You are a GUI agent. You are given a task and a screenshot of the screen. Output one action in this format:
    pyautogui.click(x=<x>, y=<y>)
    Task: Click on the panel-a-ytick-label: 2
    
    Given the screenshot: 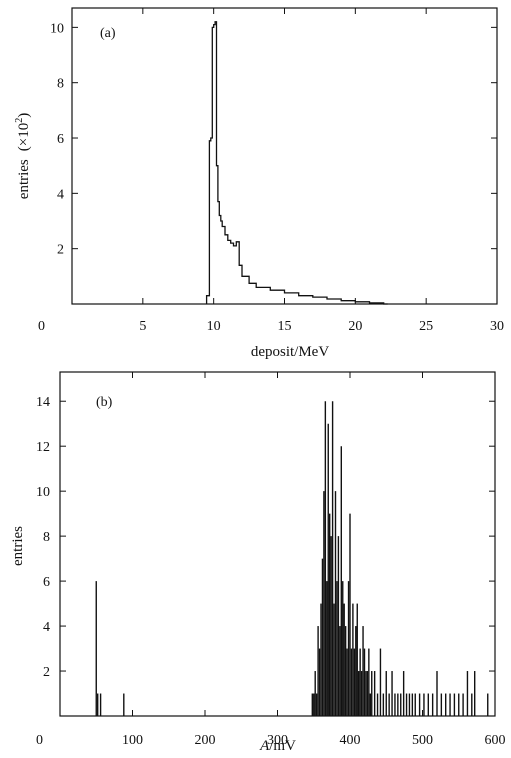 What is the action you would take?
    pyautogui.click(x=60, y=250)
    